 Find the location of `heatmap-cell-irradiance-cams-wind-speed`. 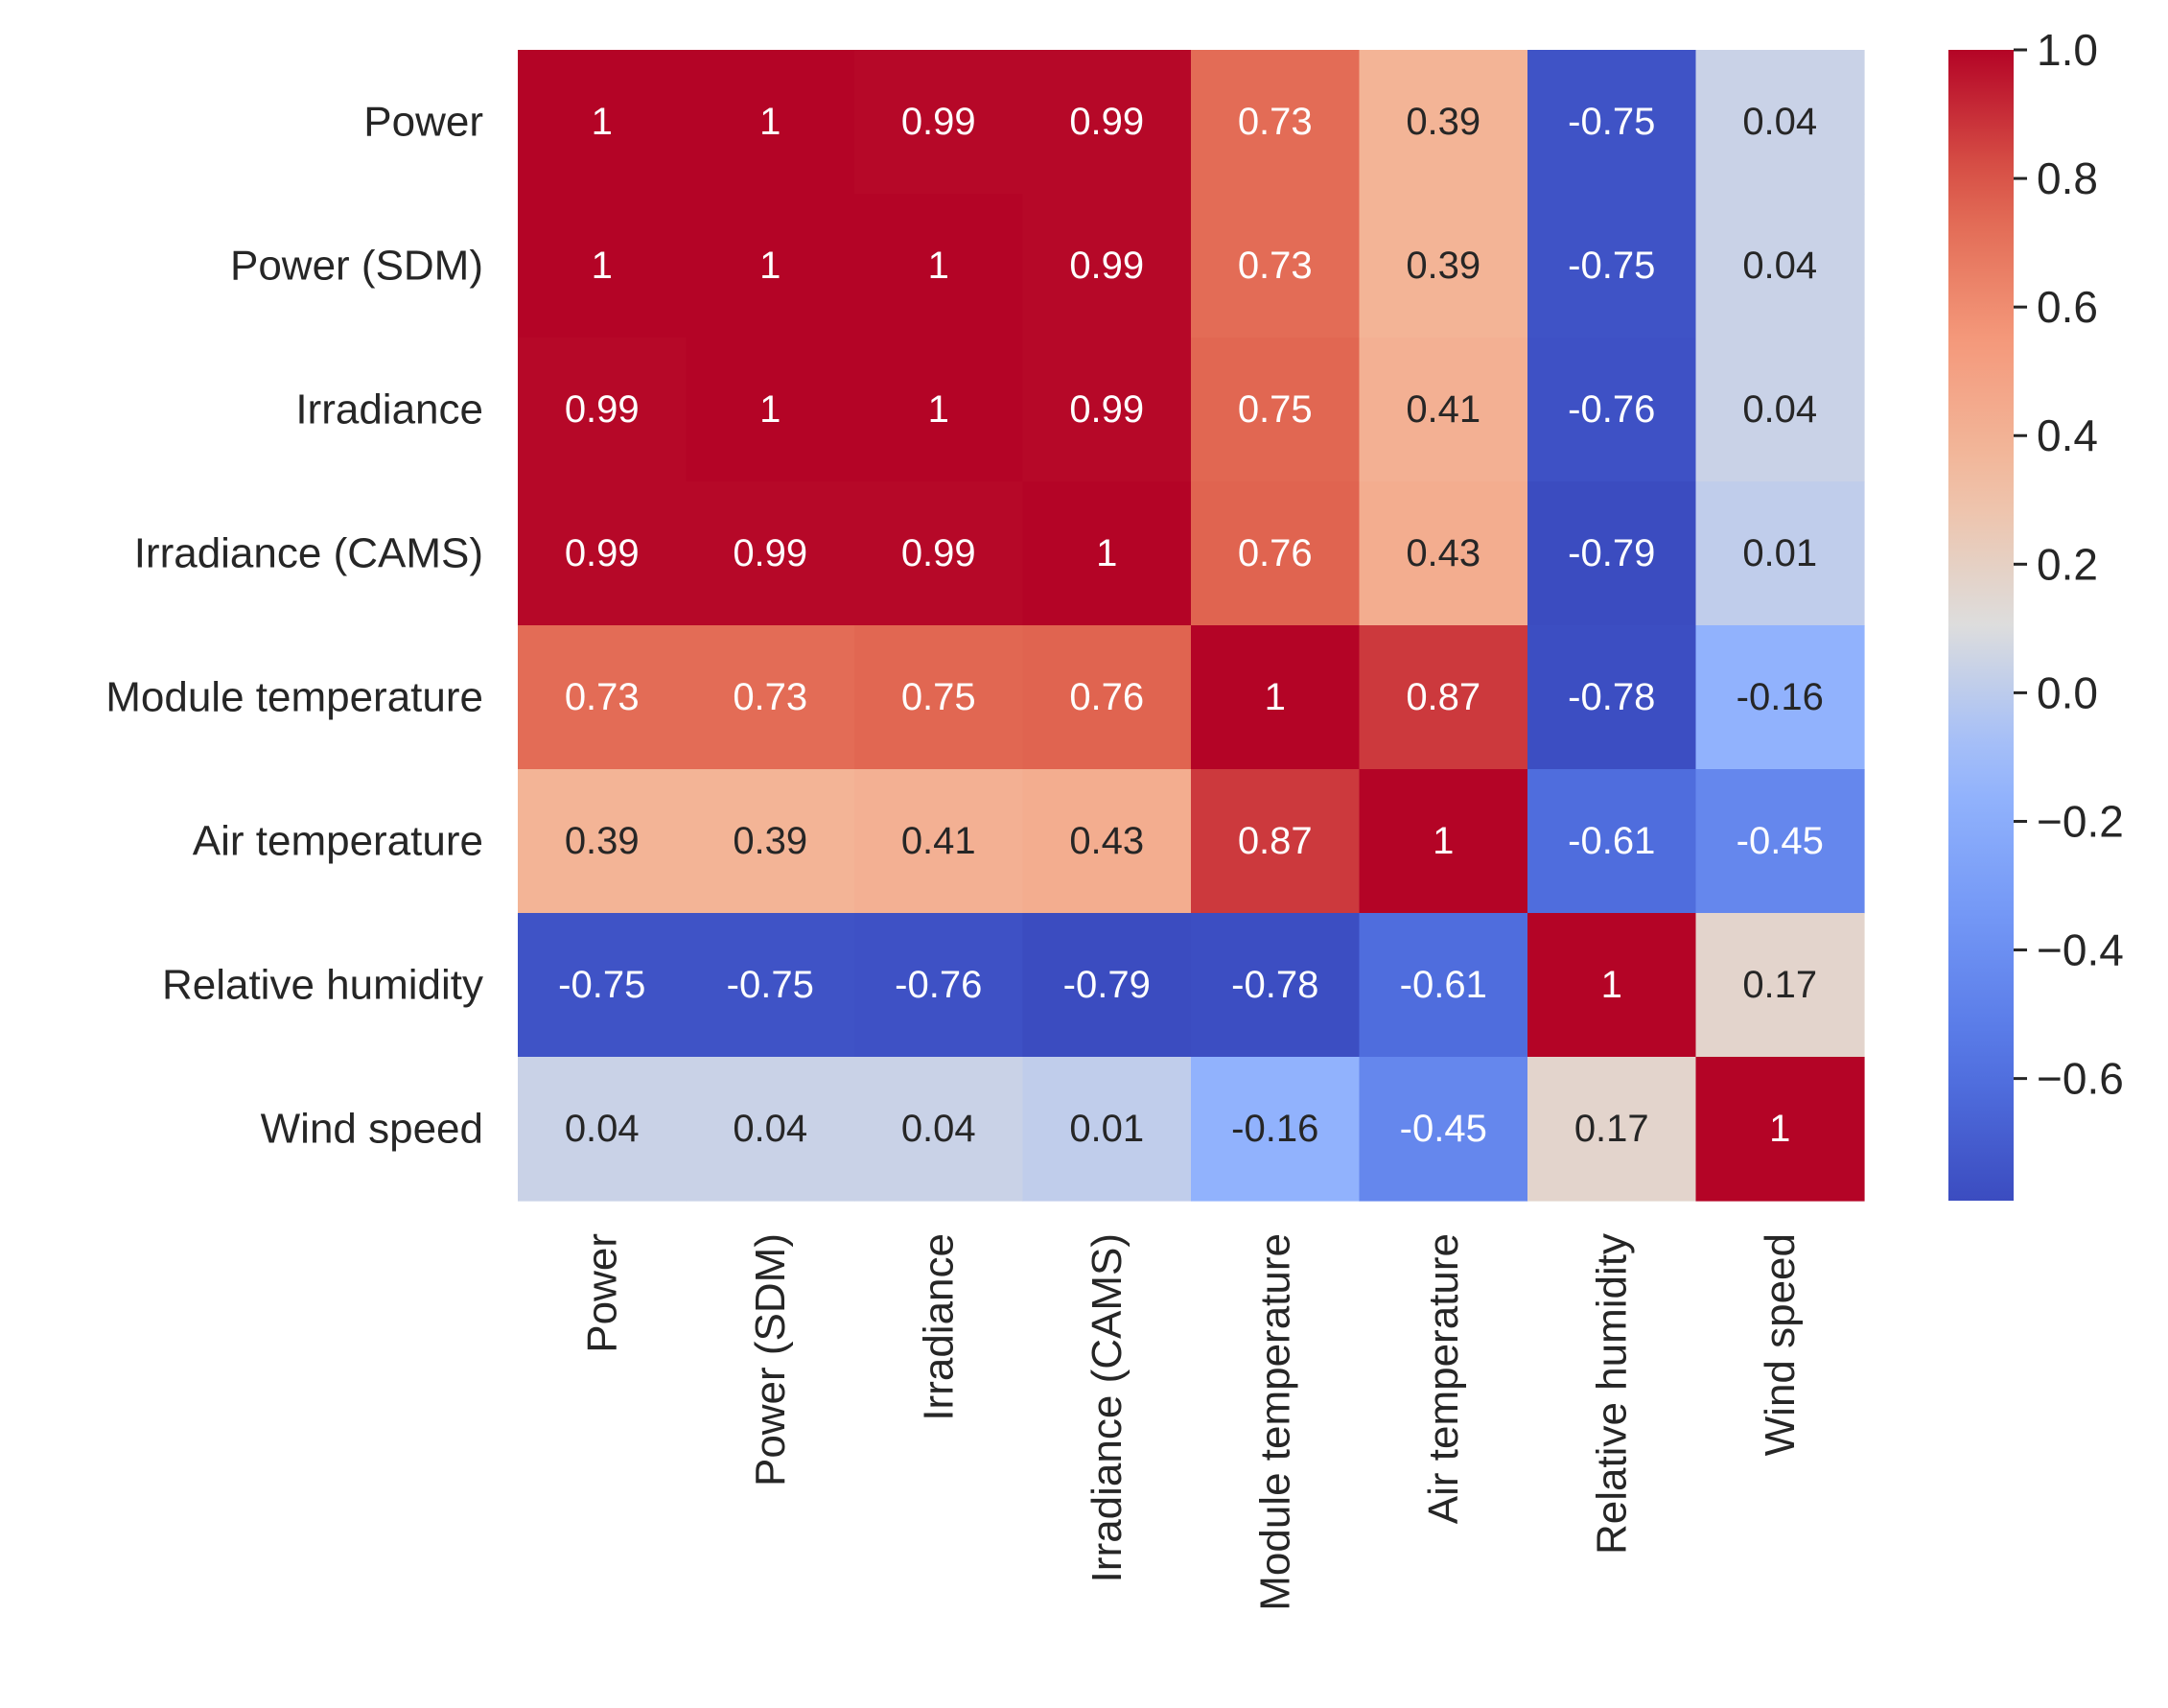

heatmap-cell-irradiance-cams-wind-speed is located at coordinates (1780, 554).